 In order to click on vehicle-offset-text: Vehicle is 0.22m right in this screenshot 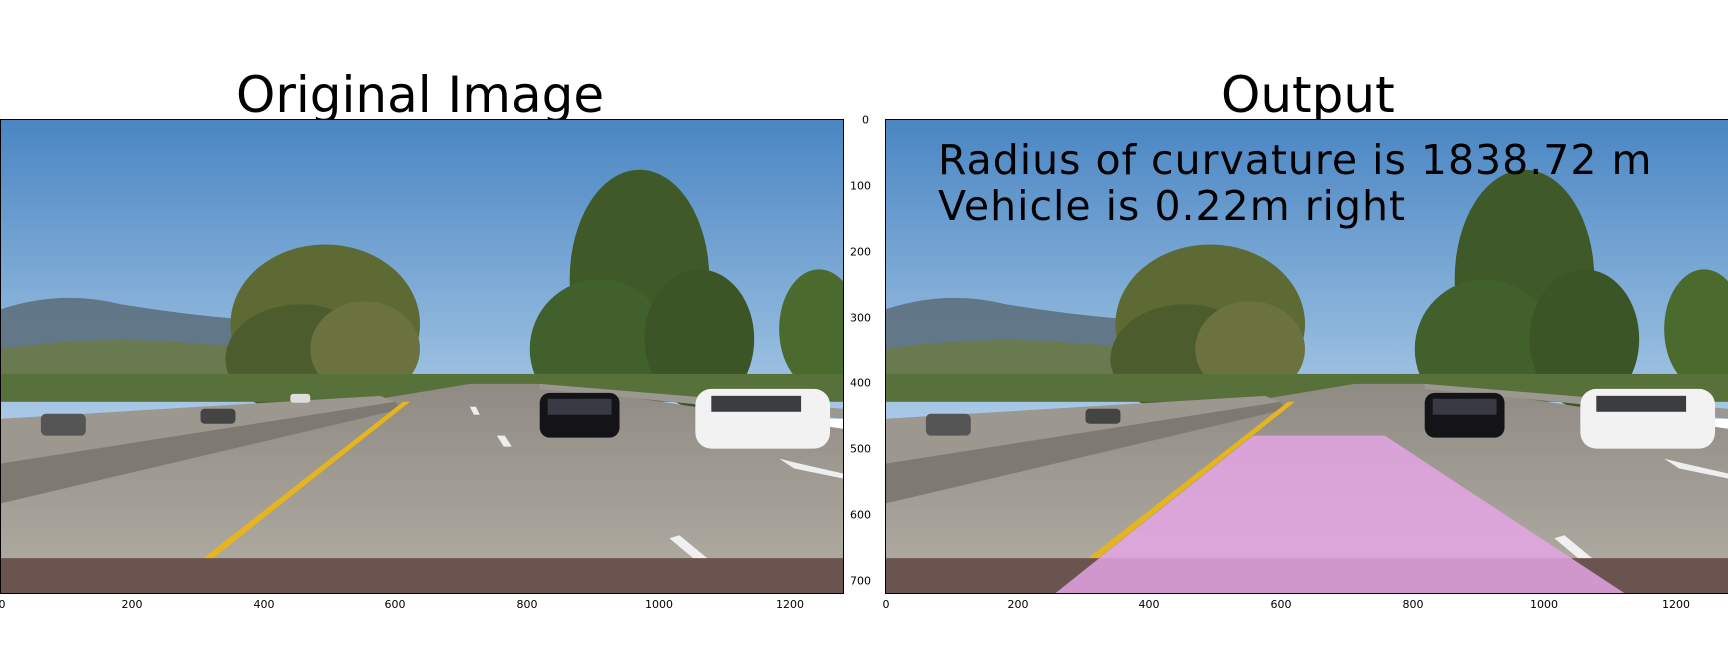, I will do `click(1172, 206)`.